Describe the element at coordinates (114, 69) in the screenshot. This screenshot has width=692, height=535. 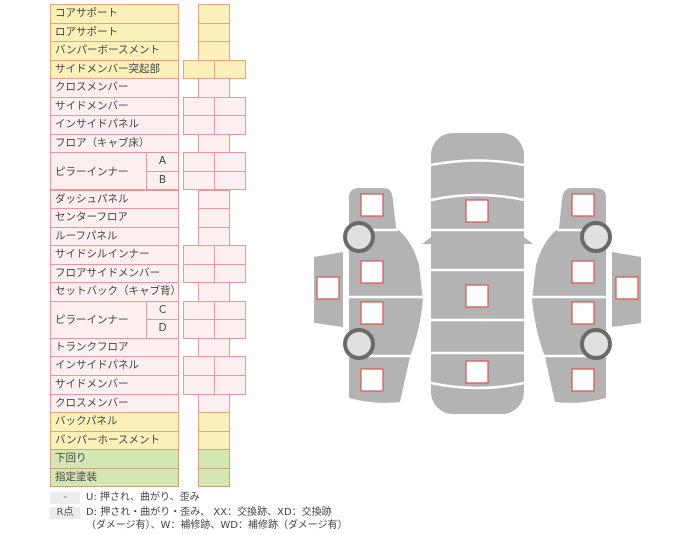
I see `row-label: サイドメンバー突起部` at that location.